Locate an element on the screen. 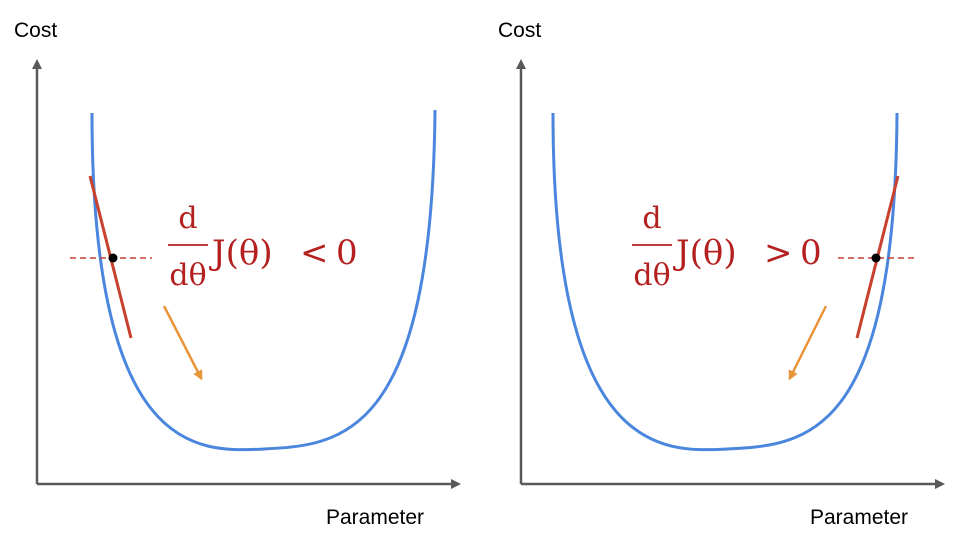 The image size is (960, 540). right-step-arrow is located at coordinates (808, 343).